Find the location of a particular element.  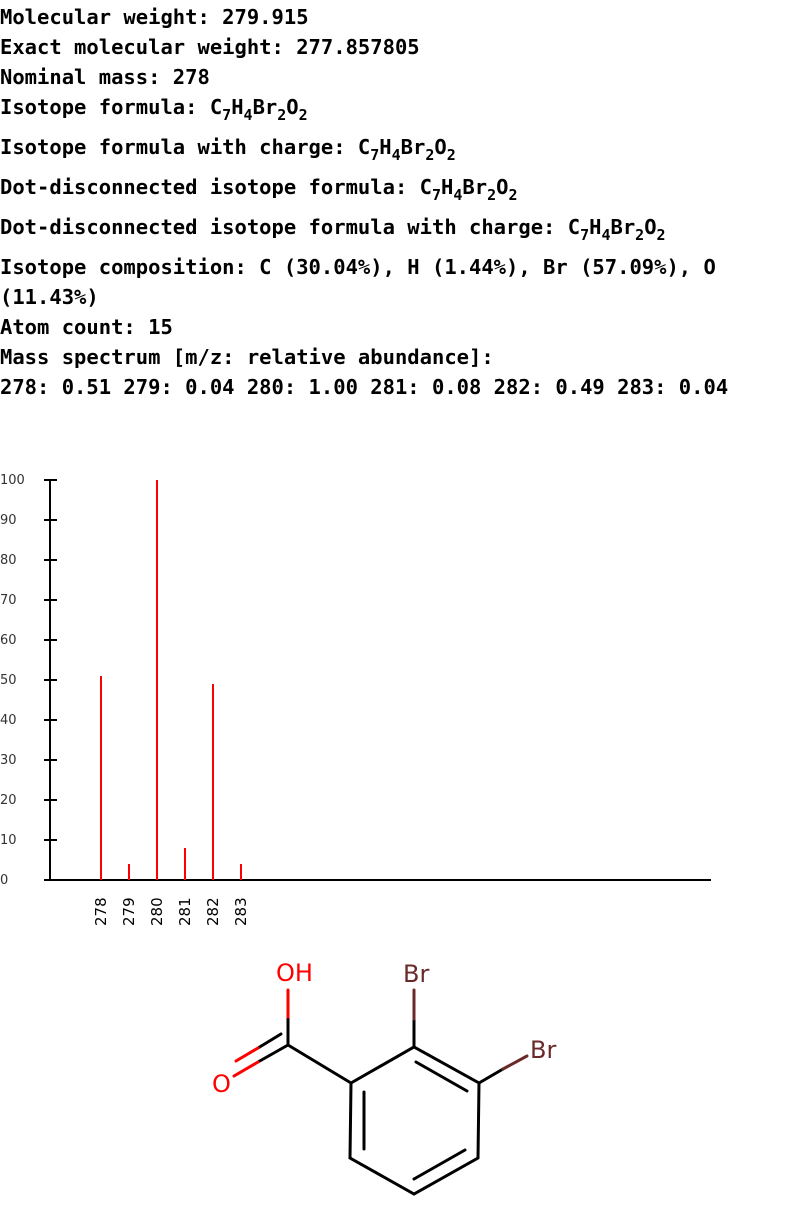

y-tick-label: 70 is located at coordinates (8, 600).